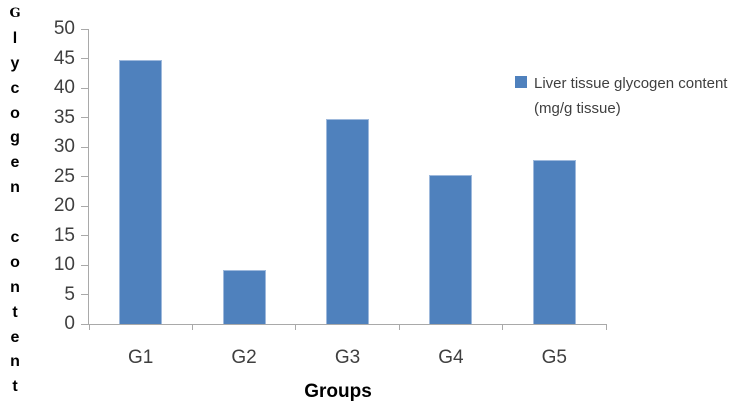 The image size is (756, 415). What do you see at coordinates (69, 294) in the screenshot?
I see `y-tick-label: 5` at bounding box center [69, 294].